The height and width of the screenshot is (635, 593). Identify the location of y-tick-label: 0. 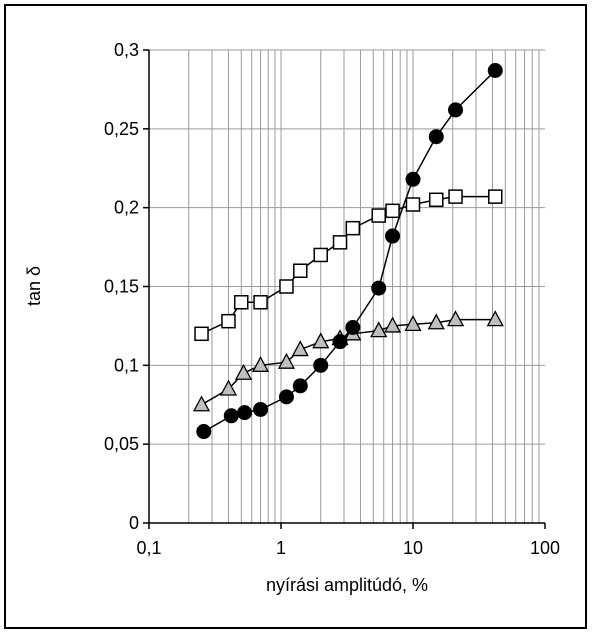
(134, 523).